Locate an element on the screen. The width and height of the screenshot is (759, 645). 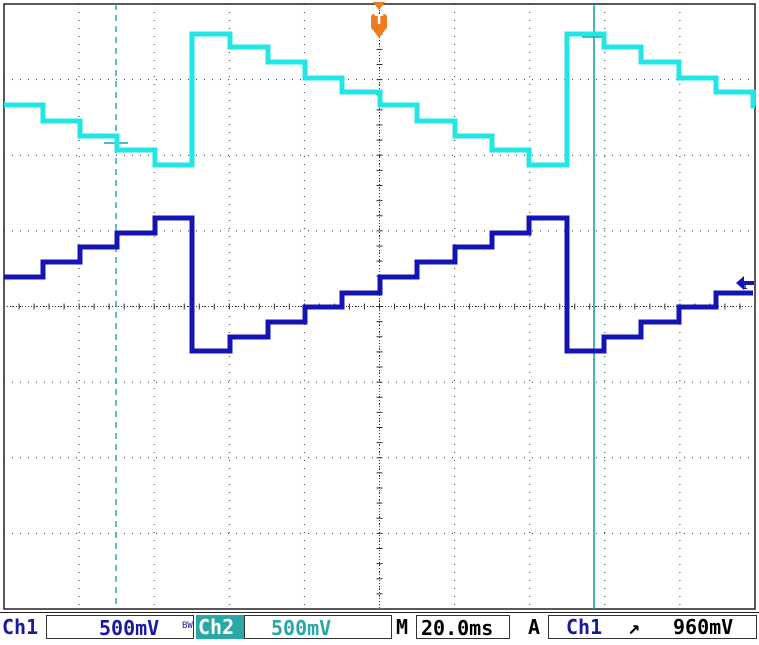
ch2-scale: 500mV is located at coordinates (318, 627).